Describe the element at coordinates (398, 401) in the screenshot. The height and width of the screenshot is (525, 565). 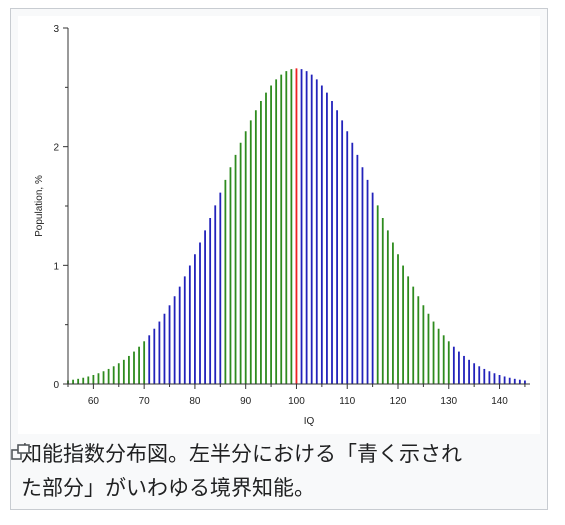
I see `x-tick-label-120: 120` at that location.